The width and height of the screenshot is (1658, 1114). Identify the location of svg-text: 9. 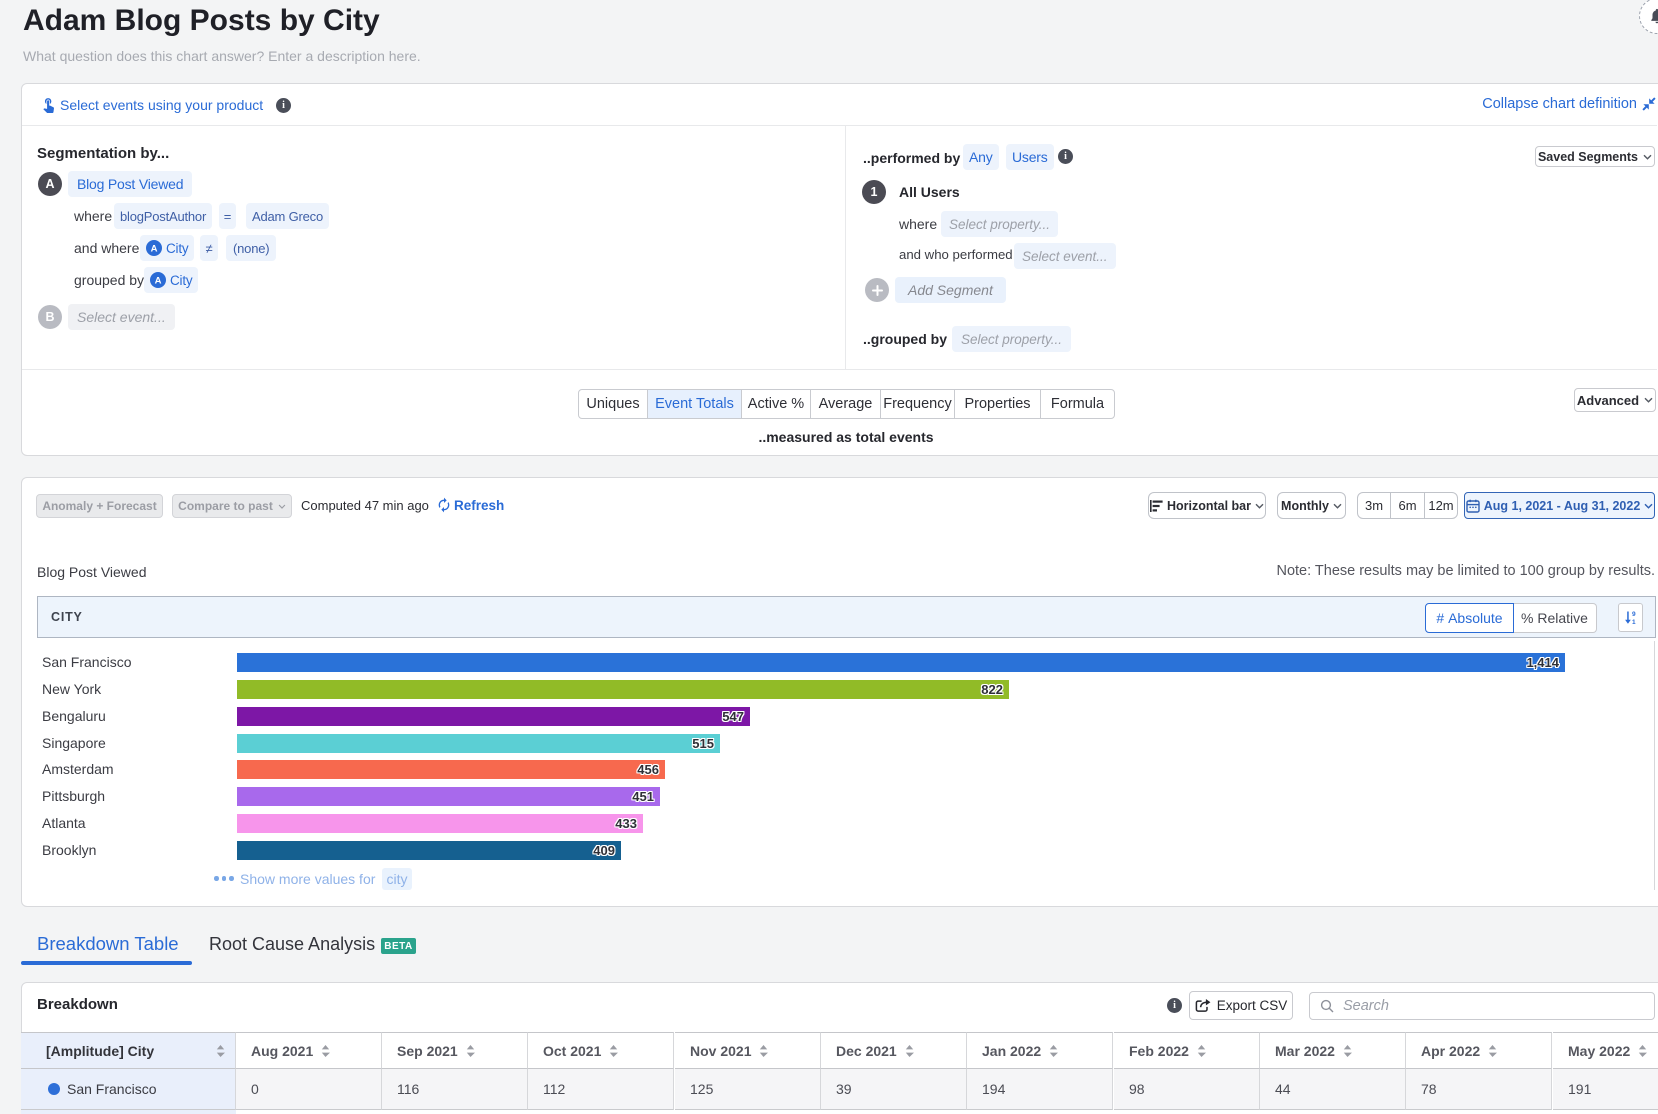
(1634, 614).